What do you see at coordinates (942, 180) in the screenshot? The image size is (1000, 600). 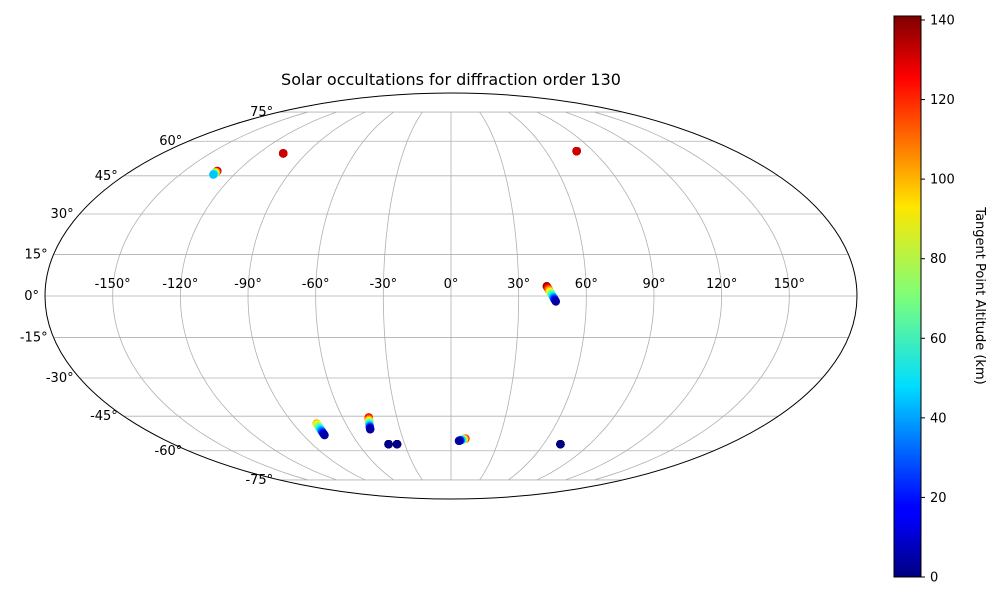 I see `colorbar-tick-label: 100` at bounding box center [942, 180].